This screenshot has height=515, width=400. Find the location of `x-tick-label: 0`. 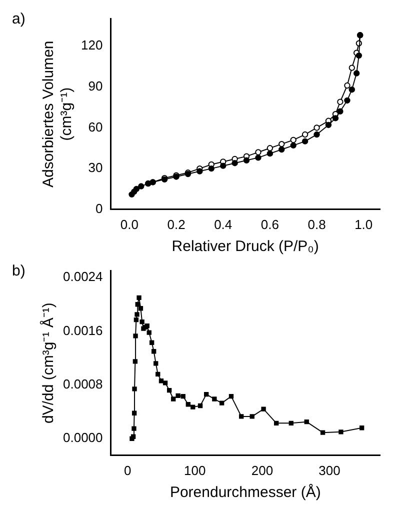

x-tick-label: 0 is located at coordinates (128, 470).